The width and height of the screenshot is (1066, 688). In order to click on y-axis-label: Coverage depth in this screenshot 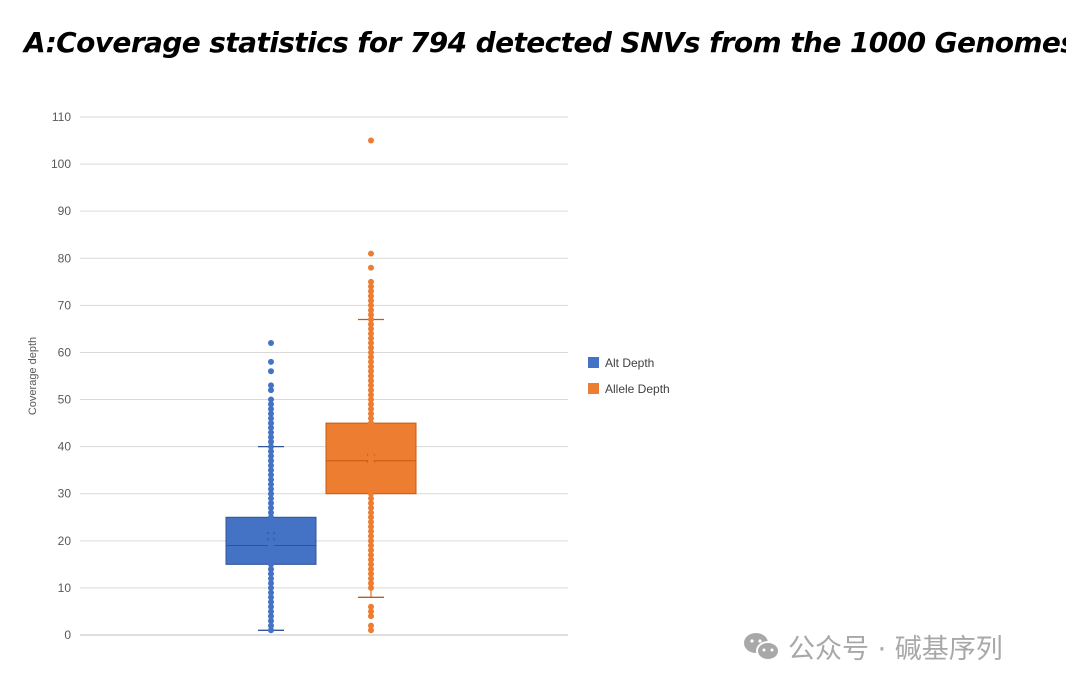, I will do `click(33, 376)`.